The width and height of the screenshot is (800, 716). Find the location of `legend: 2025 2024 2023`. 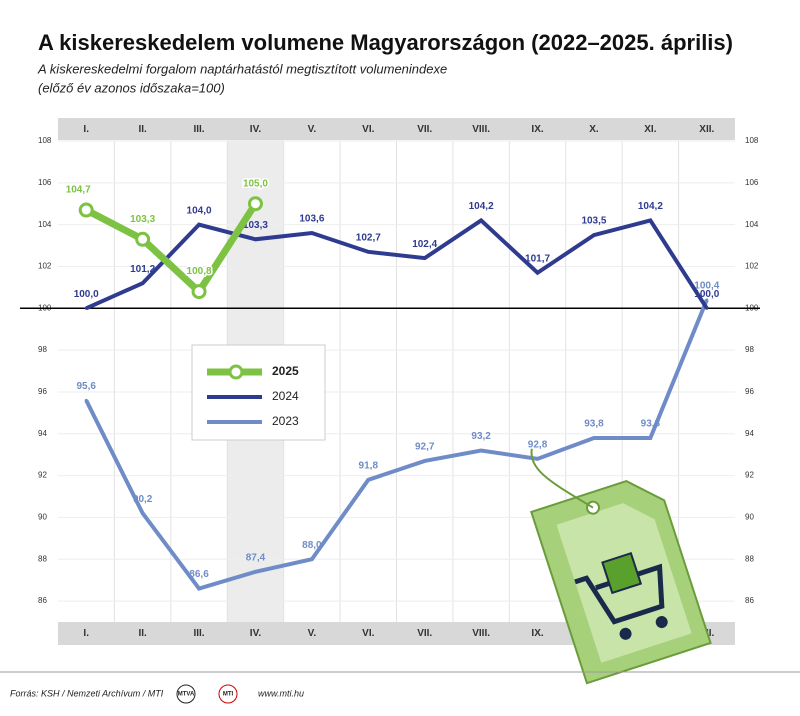

legend: 2025 2024 2023 is located at coordinates (258, 392).